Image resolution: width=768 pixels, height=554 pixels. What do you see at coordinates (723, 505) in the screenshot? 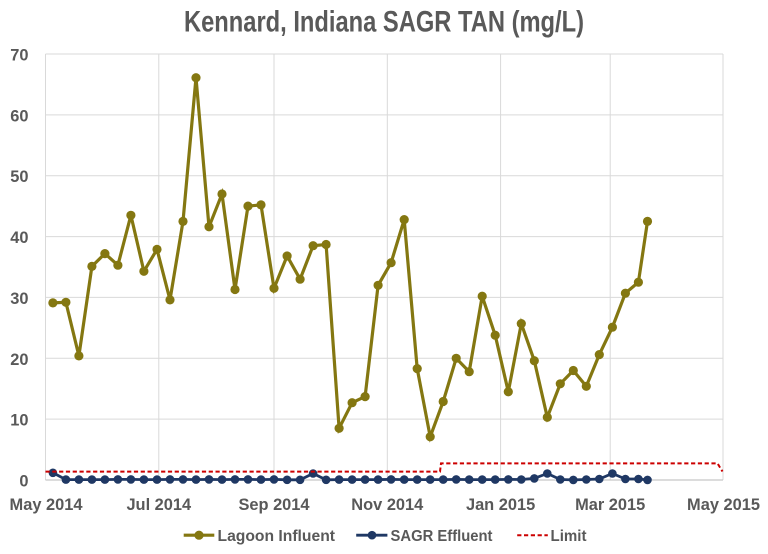
I see `svg-text: May 2015` at bounding box center [723, 505].